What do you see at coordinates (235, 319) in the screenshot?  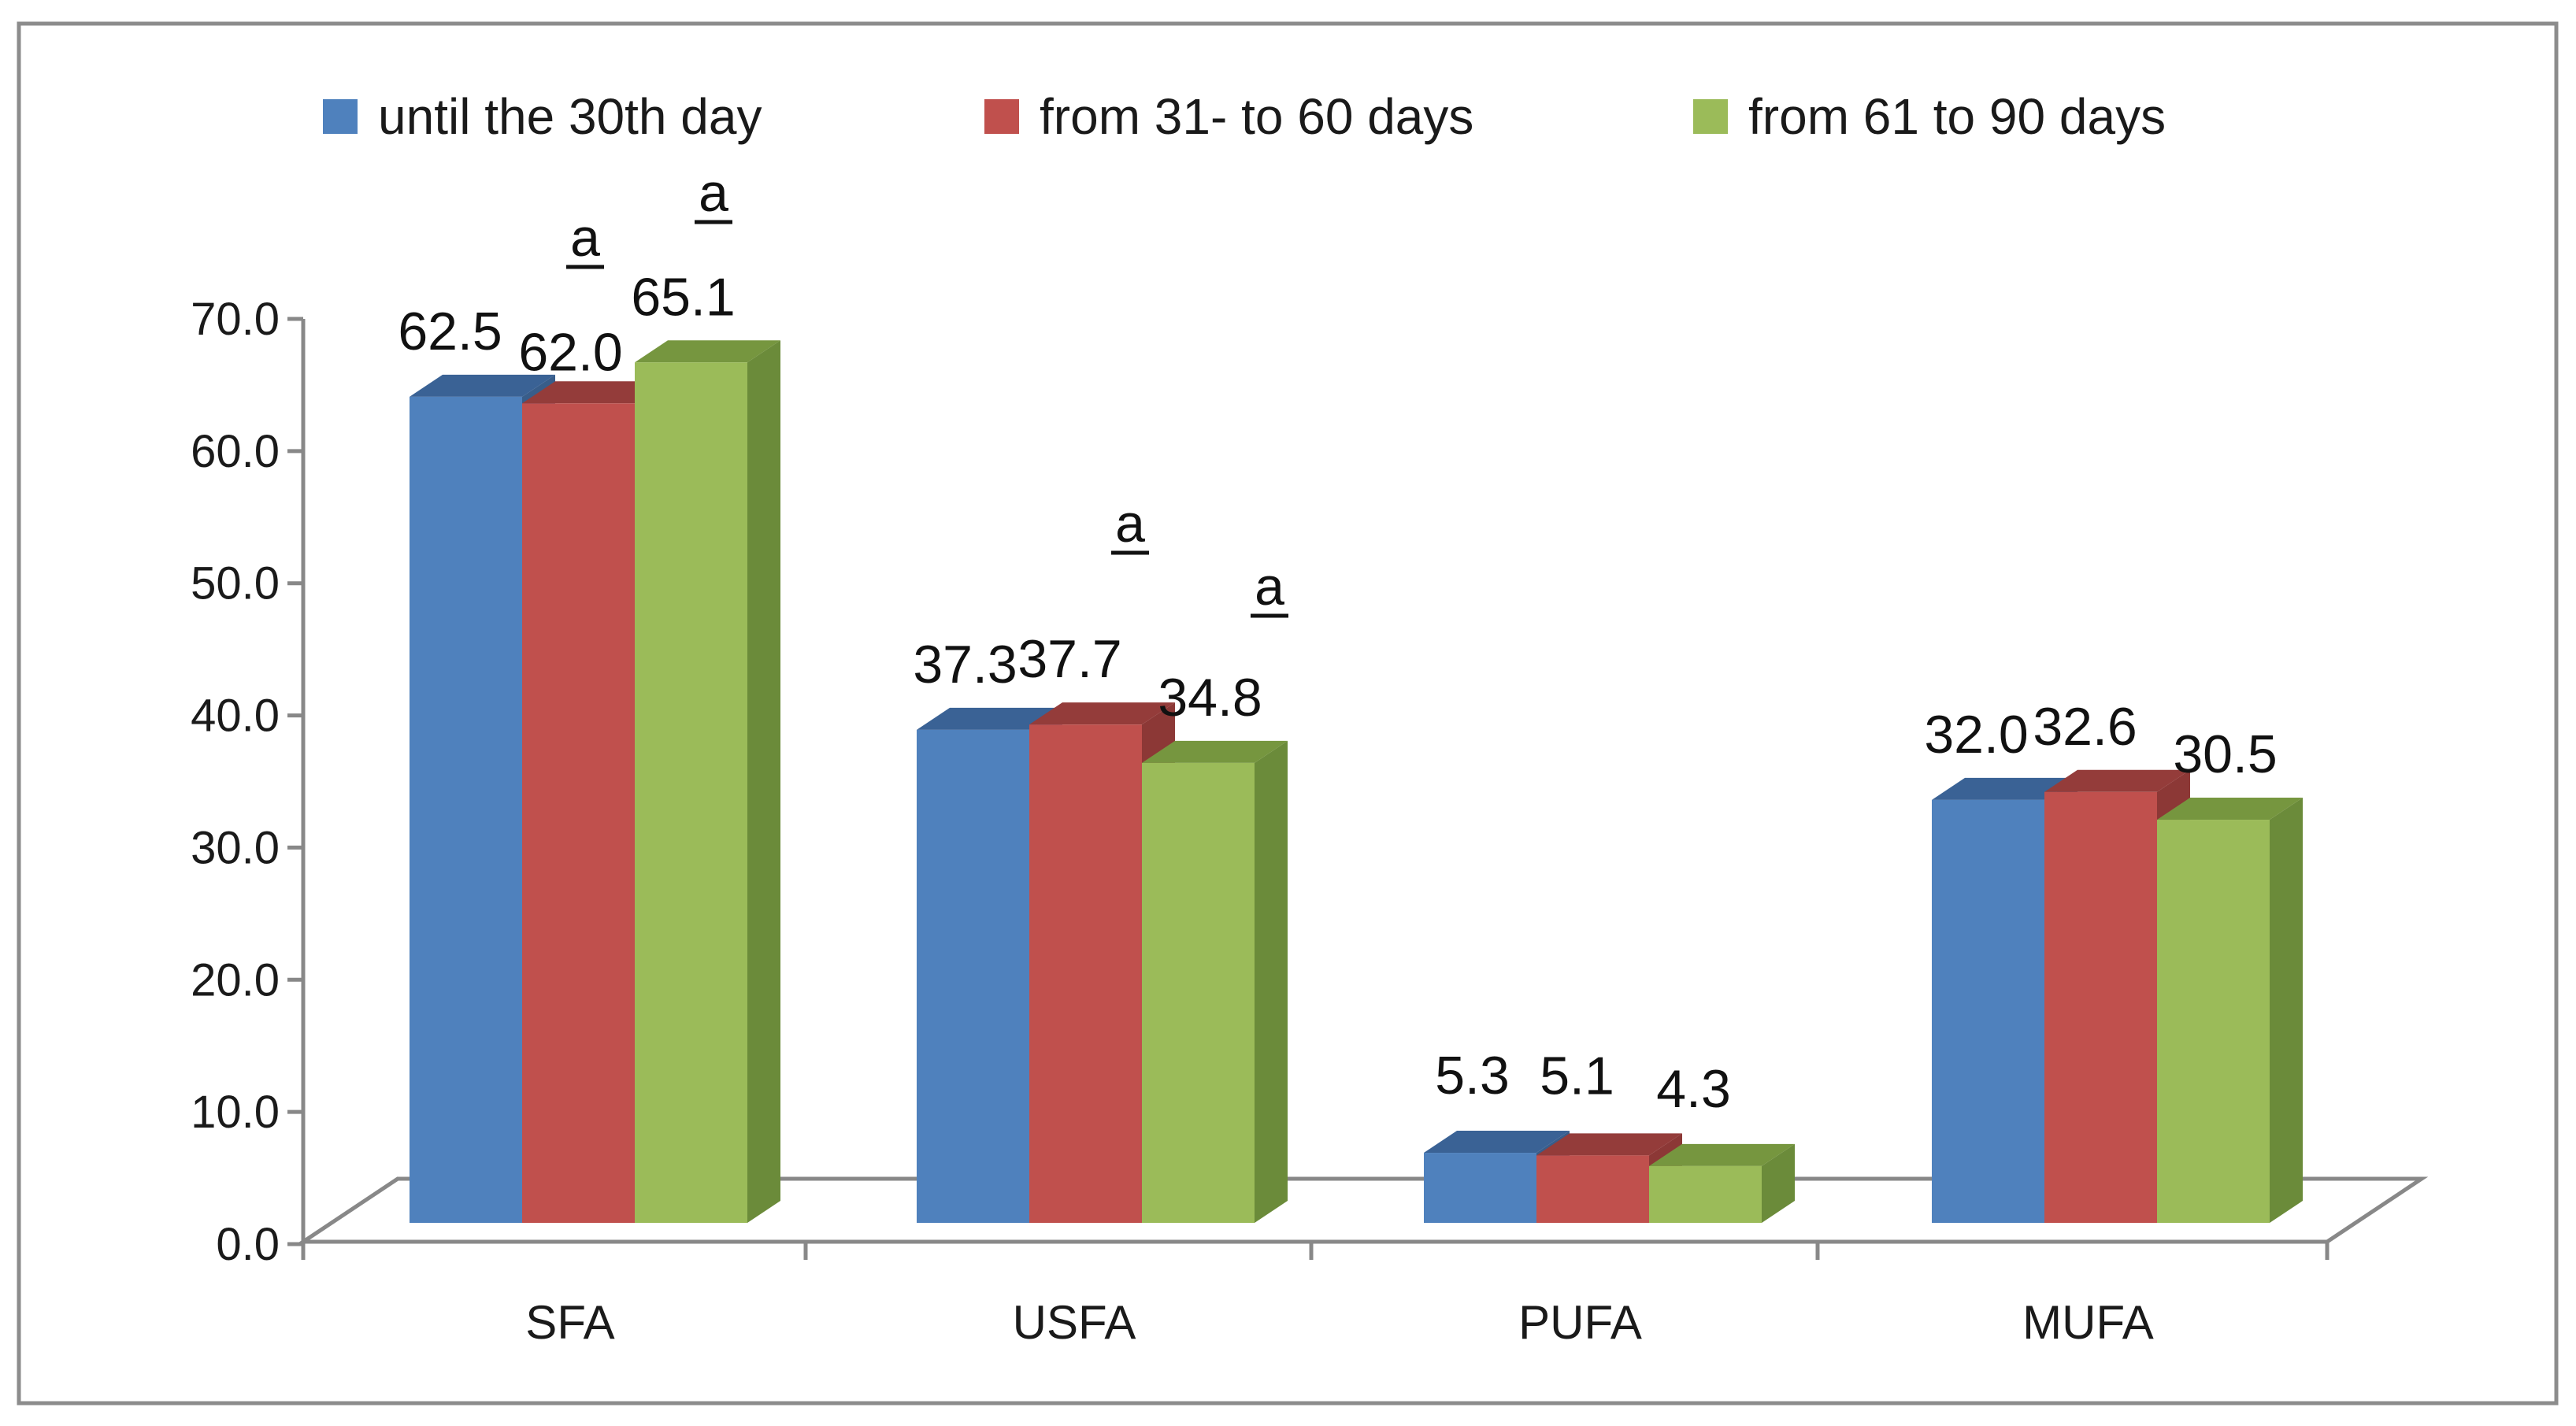 I see `y-tick-label: 70.0` at bounding box center [235, 319].